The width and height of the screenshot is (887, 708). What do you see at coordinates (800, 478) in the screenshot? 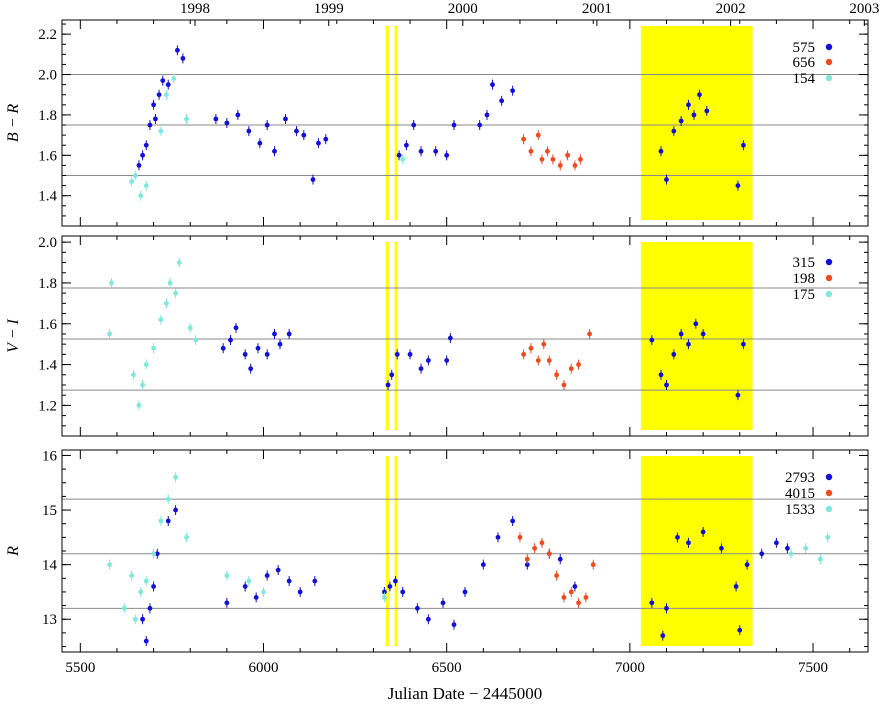
I see `legend-label: 2793` at bounding box center [800, 478].